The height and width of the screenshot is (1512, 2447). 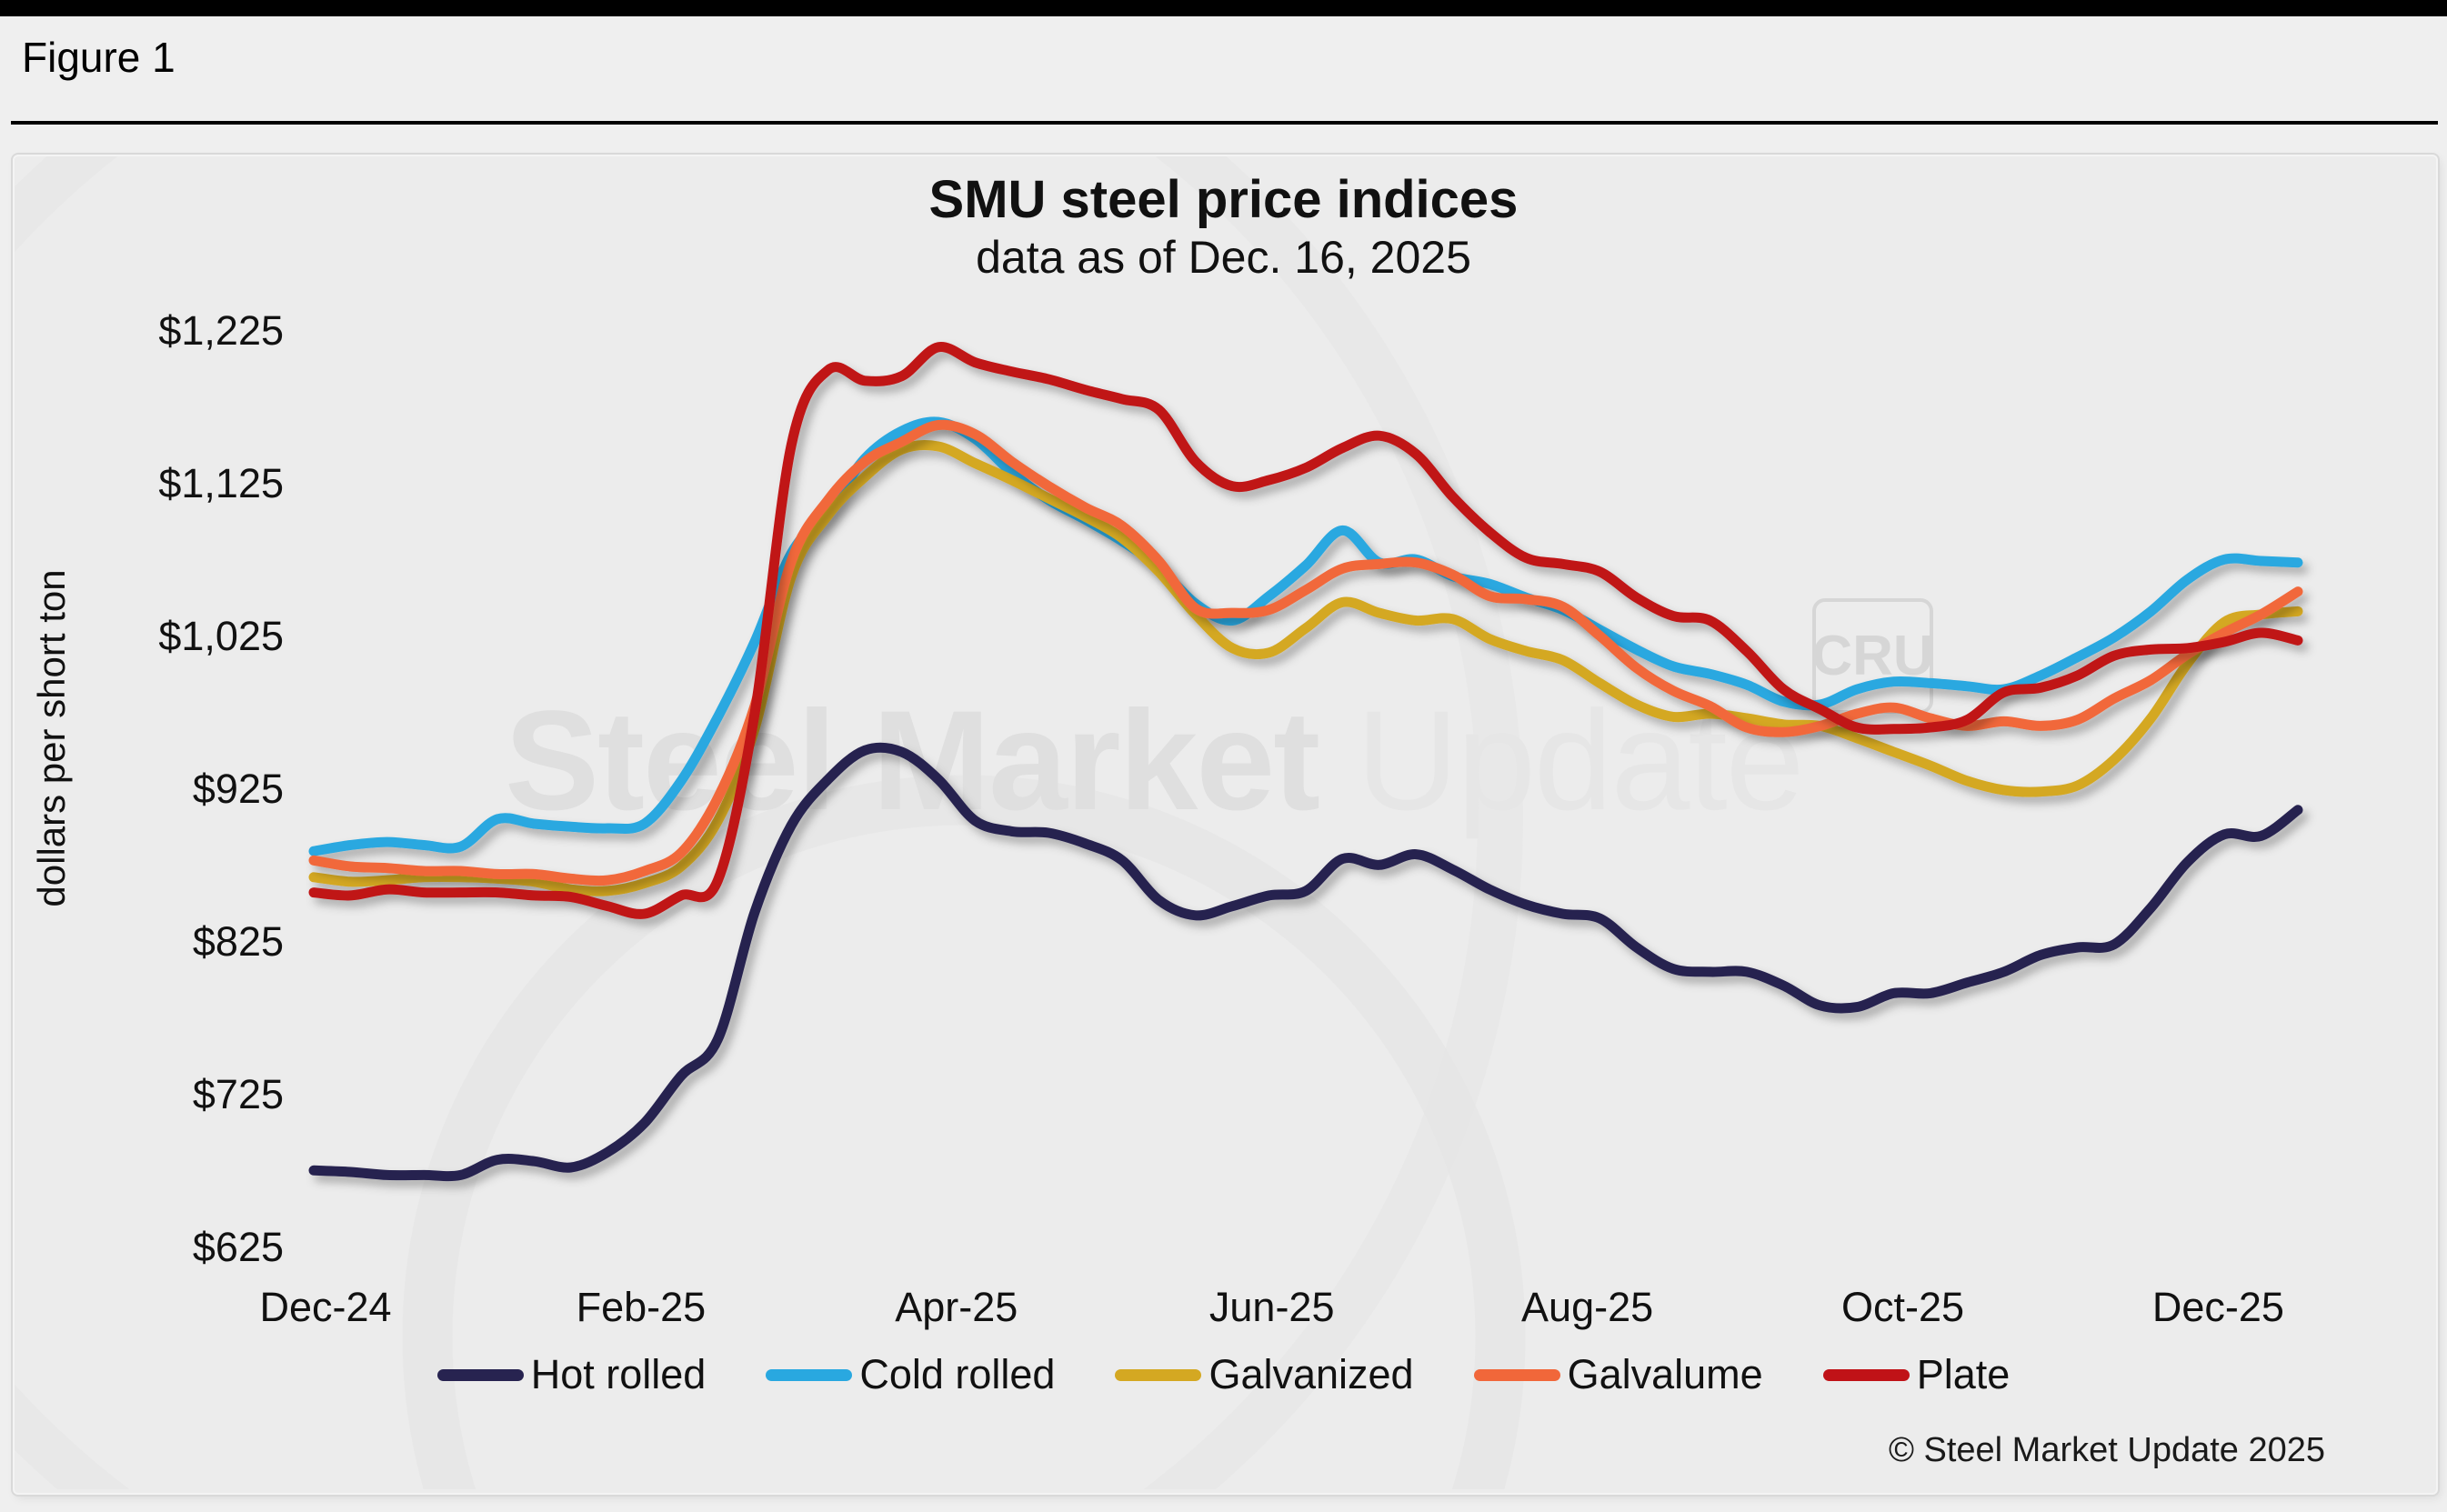 What do you see at coordinates (1225, 123) in the screenshot?
I see `figure-divider-rule` at bounding box center [1225, 123].